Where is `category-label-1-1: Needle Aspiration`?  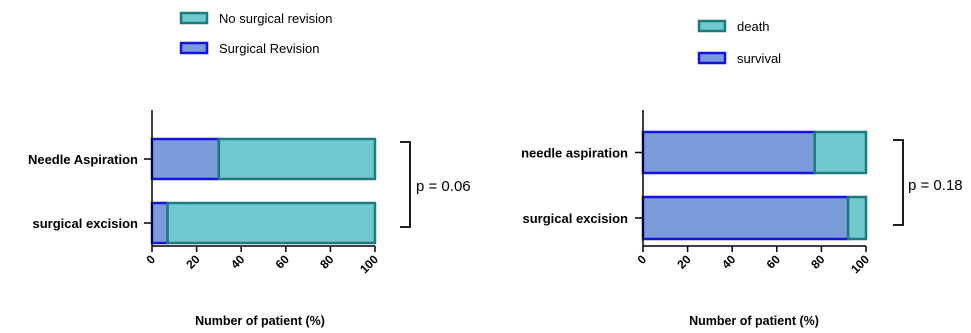
category-label-1-1: Needle Aspiration is located at coordinates (83, 159).